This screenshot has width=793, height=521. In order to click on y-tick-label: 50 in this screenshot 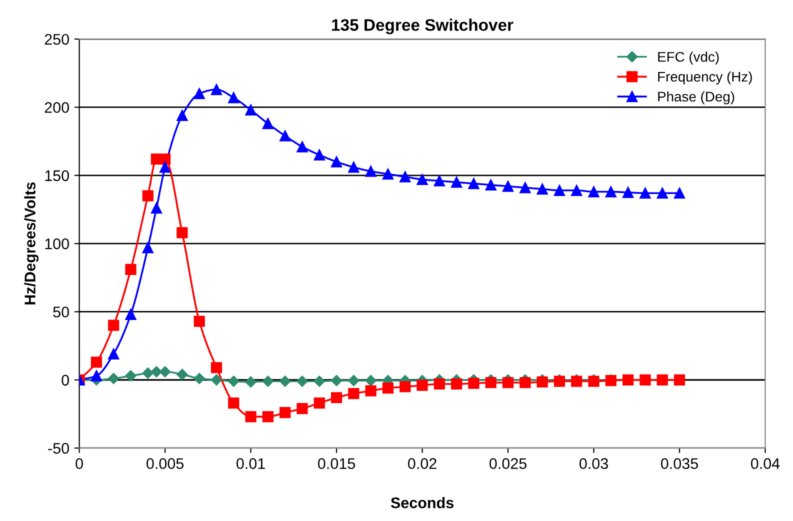, I will do `click(61, 312)`.